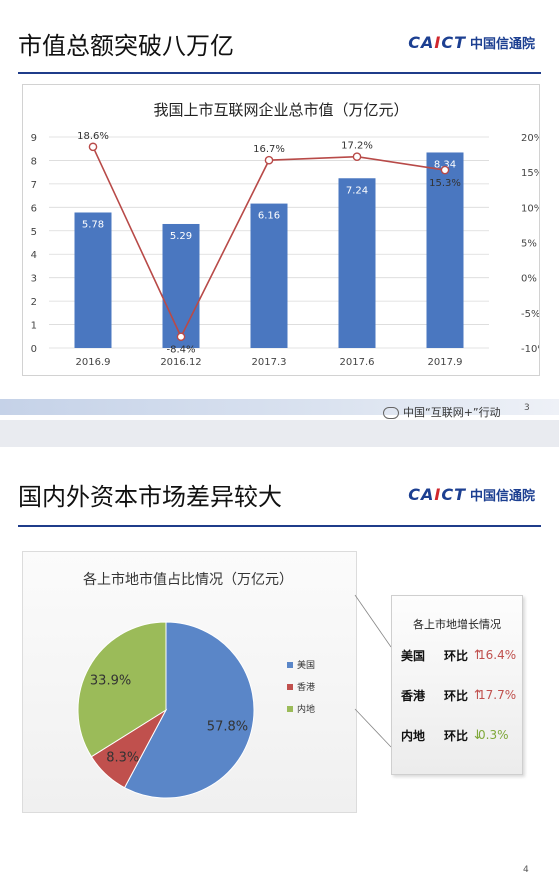  I want to click on bar-value-label: 6.16, so click(269, 216).